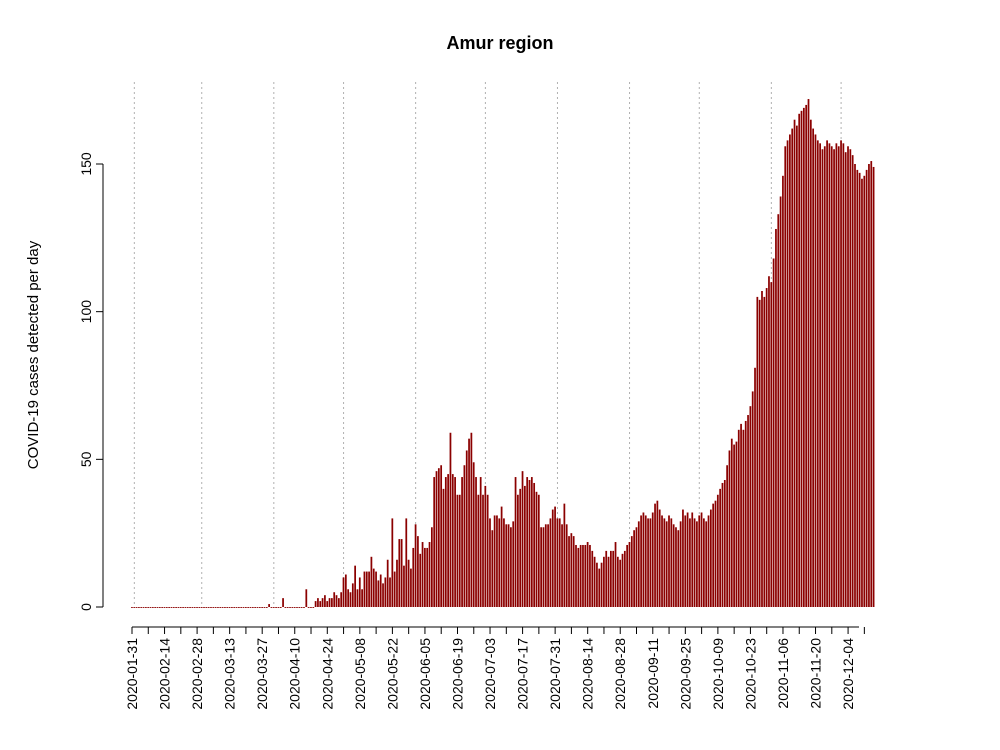  What do you see at coordinates (197, 674) in the screenshot?
I see `x-tick-label: 2020-02-28` at bounding box center [197, 674].